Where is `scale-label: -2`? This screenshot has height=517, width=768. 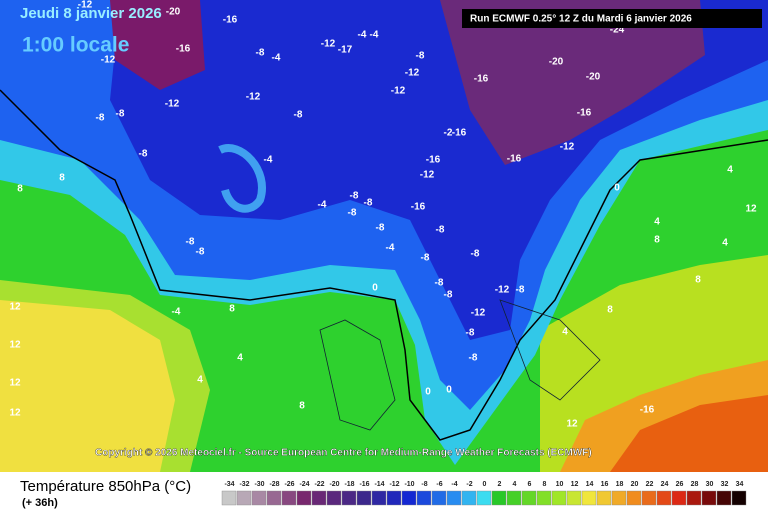 scale-label: -2 is located at coordinates (469, 484).